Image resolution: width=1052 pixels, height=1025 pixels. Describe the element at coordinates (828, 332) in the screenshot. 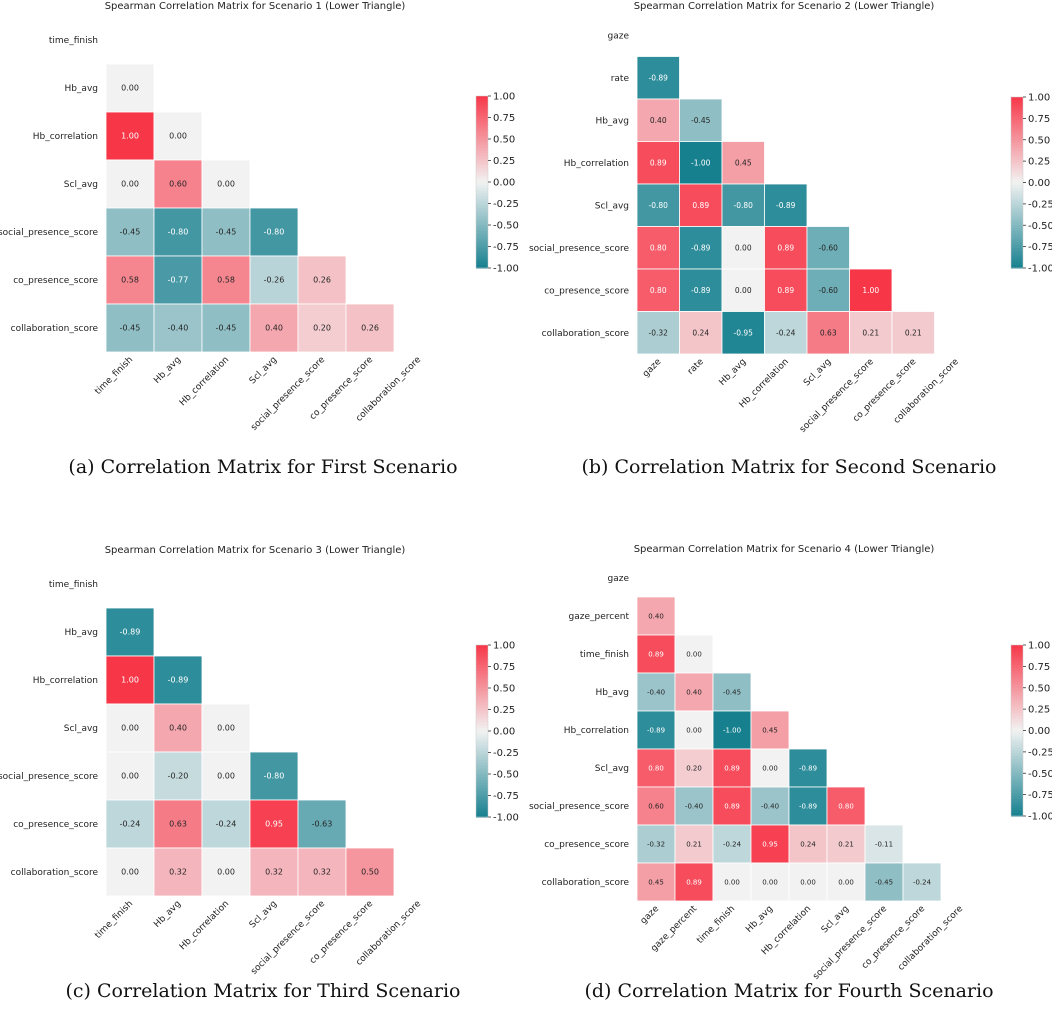

I see `cell-value: 0.63` at that location.